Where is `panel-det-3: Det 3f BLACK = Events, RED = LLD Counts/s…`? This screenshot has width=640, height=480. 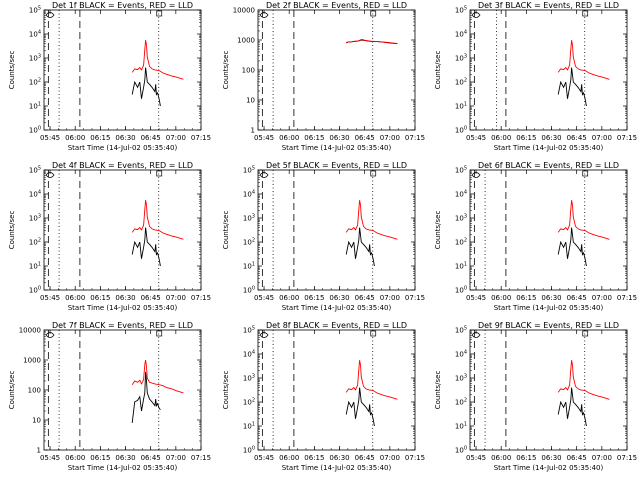 panel-det-3: Det 3f BLACK = Events, RED = LLD Counts/s… is located at coordinates (535, 76).